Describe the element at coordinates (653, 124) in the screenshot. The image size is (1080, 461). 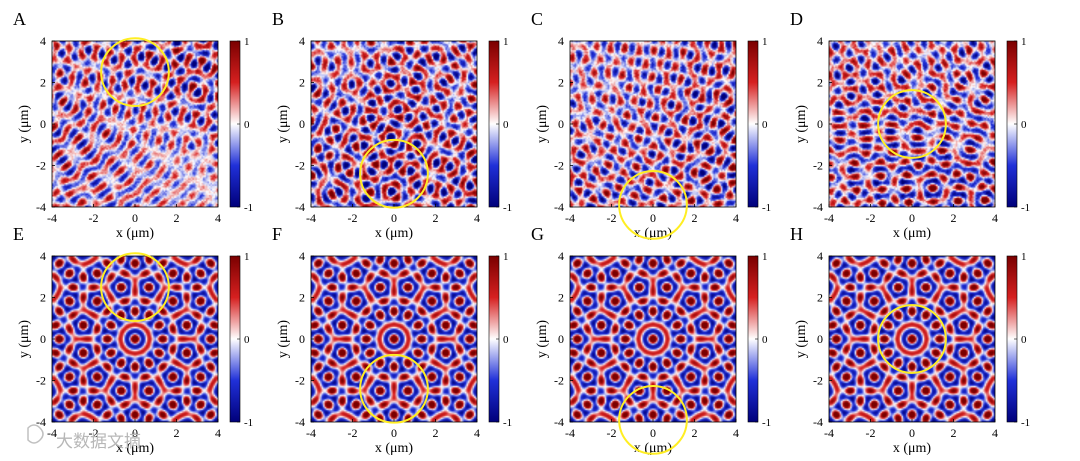
I see `heatmap-c` at that location.